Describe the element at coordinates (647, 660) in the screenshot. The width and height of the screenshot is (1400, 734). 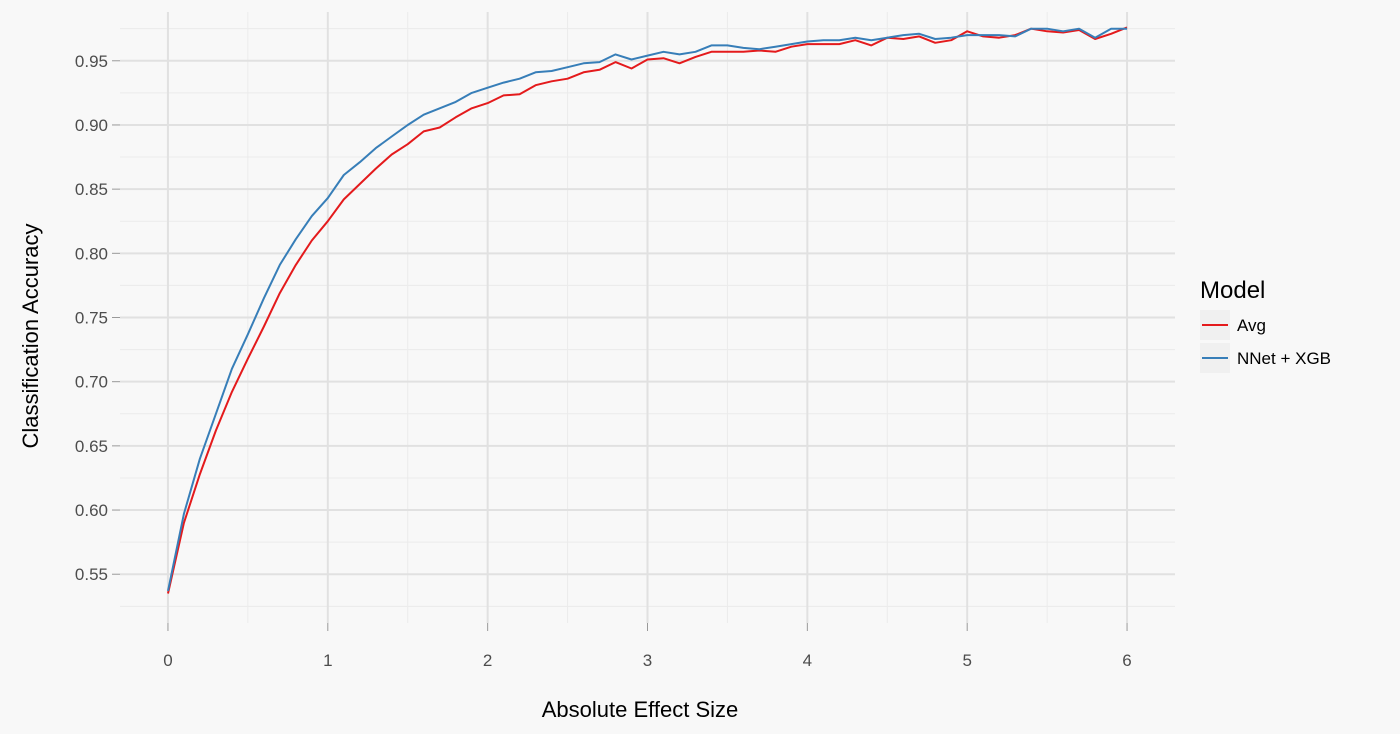
I see `x-tick-label: 3` at that location.